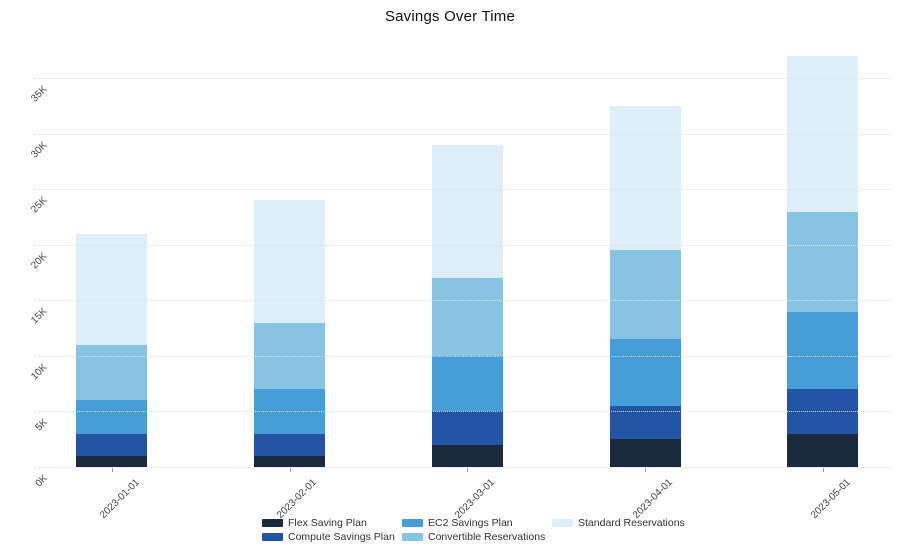 The image size is (900, 552). Describe the element at coordinates (450, 16) in the screenshot. I see `chart-title: Savings Over Time` at that location.